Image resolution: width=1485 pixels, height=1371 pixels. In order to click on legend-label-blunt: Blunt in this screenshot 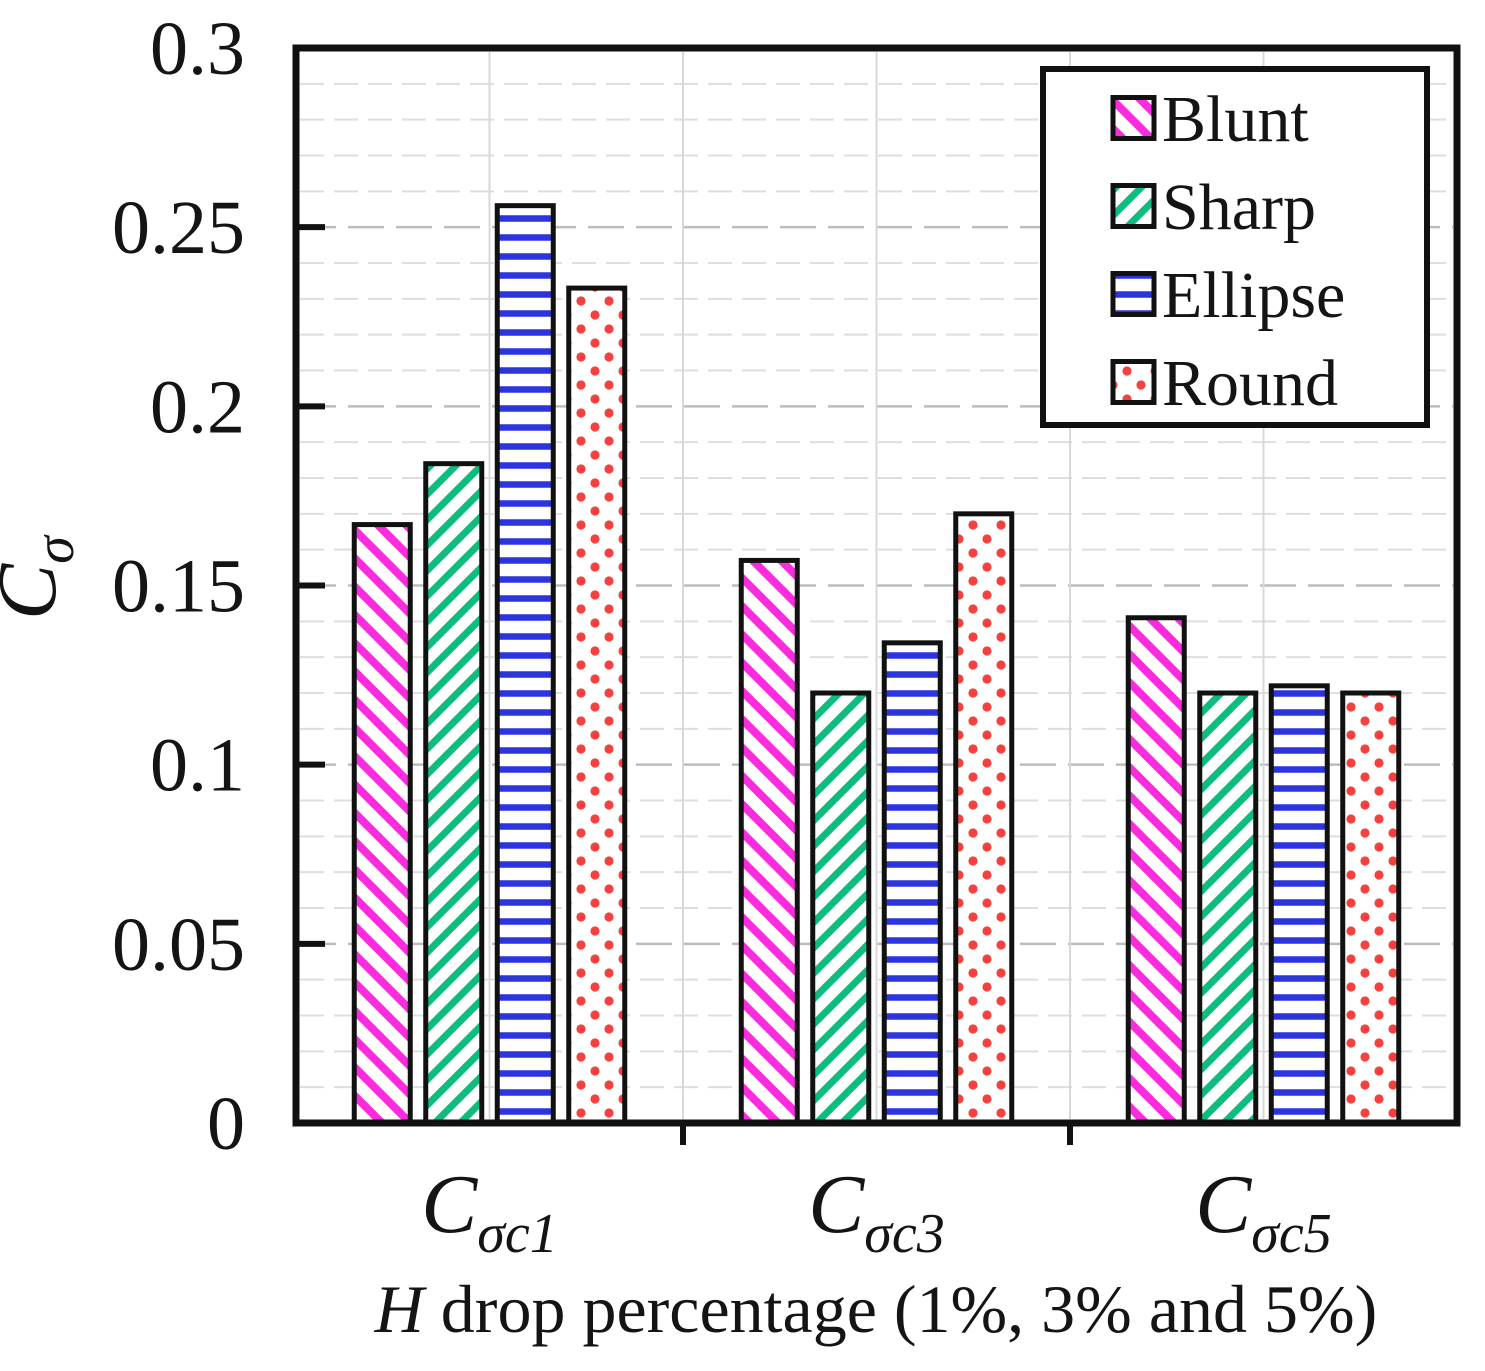, I will do `click(1235, 119)`.